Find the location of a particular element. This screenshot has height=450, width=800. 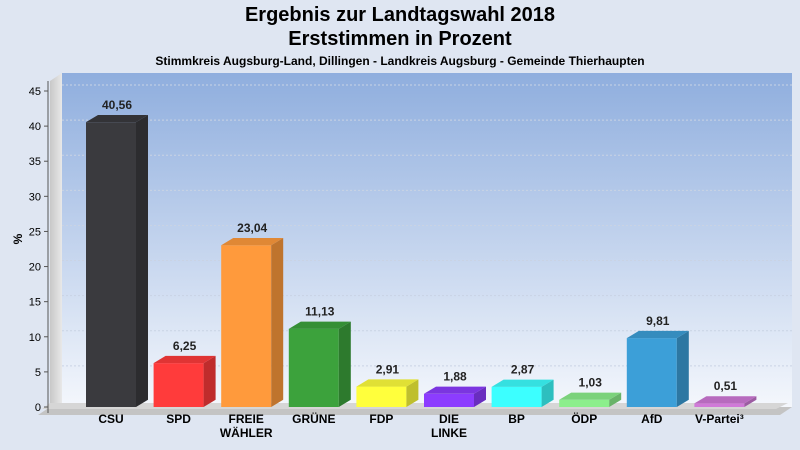

bar-fdp is located at coordinates (387, 393).